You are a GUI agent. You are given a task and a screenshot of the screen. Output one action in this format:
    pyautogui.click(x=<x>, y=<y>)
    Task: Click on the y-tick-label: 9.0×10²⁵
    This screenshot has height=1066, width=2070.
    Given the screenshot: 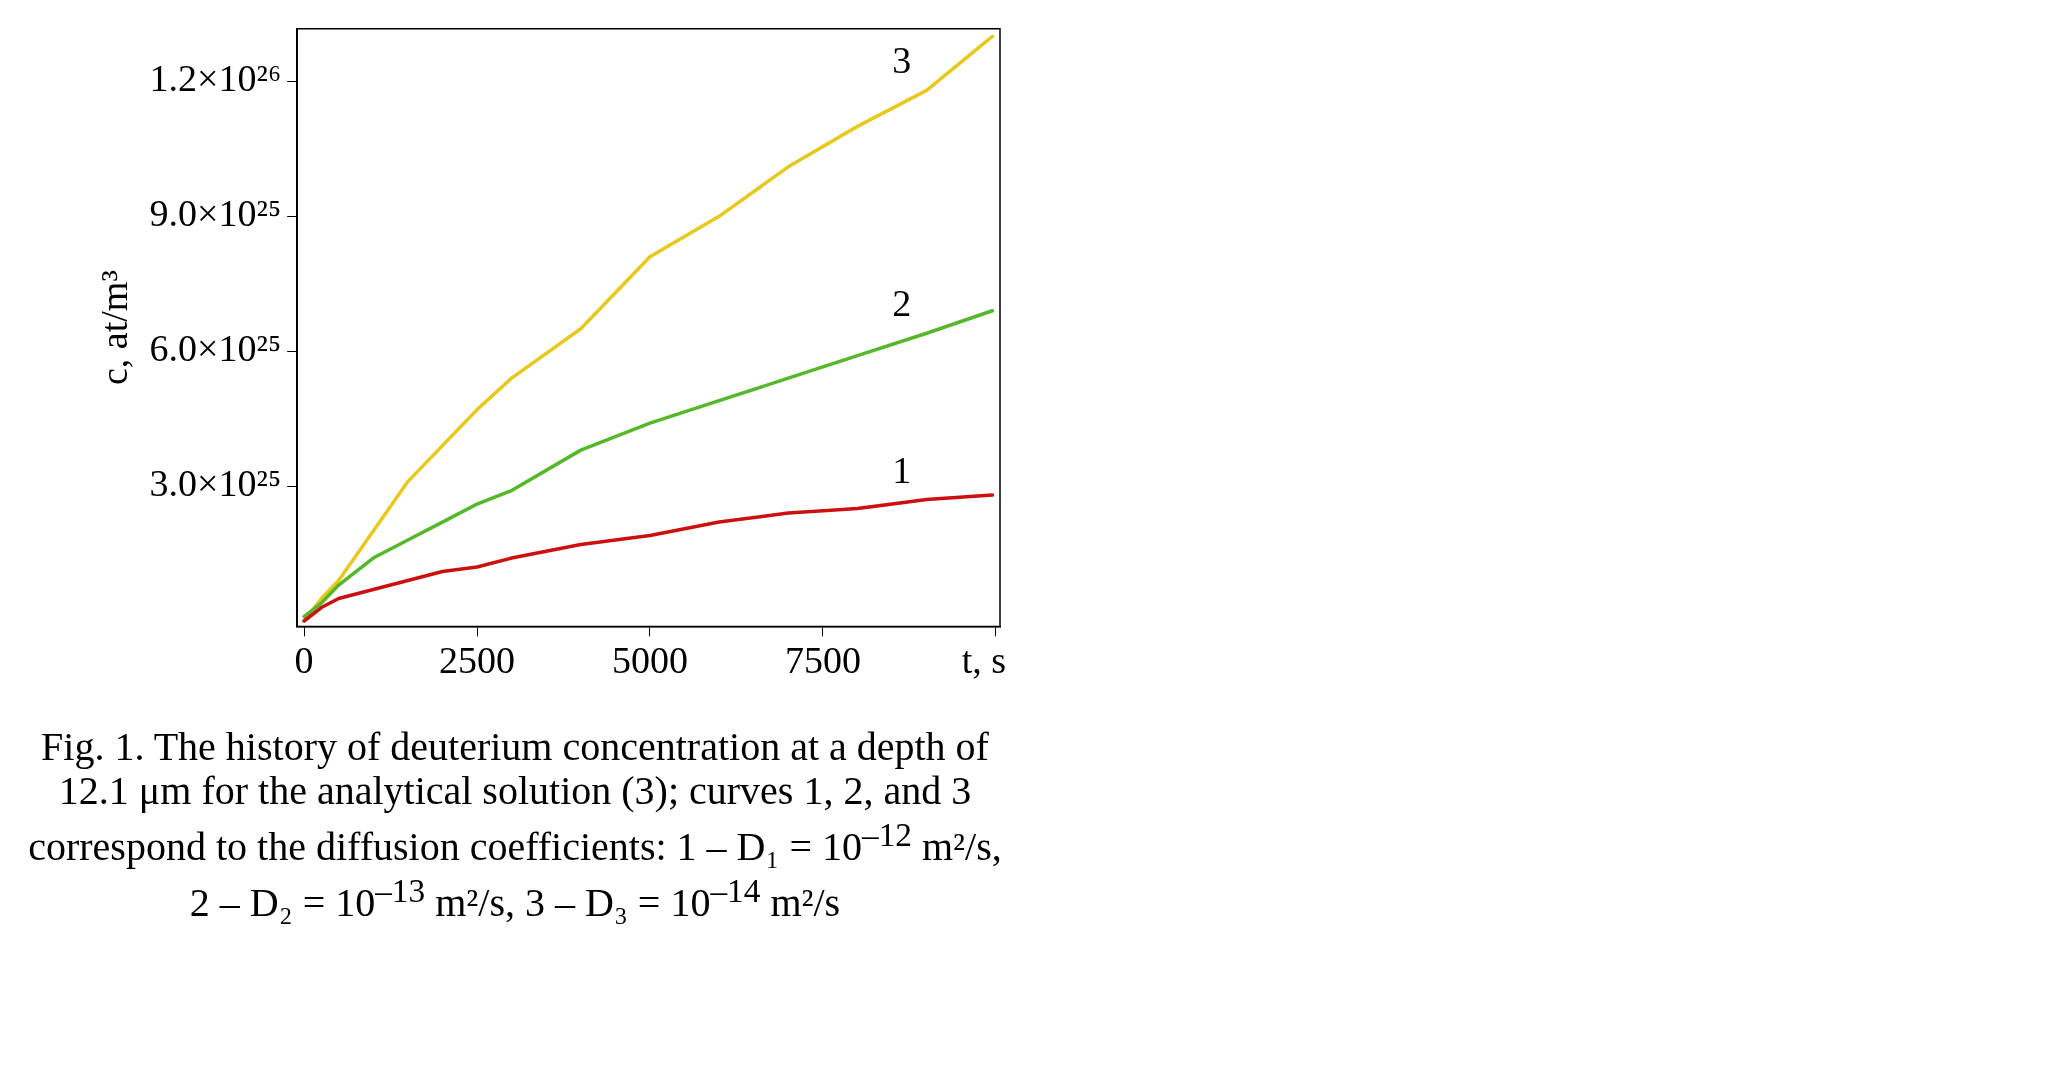 What is the action you would take?
    pyautogui.click(x=215, y=213)
    